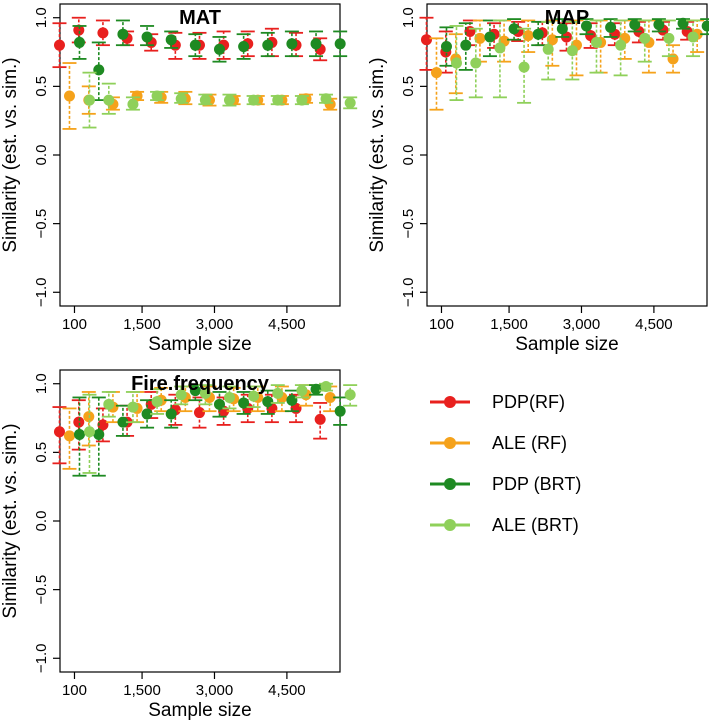  What do you see at coordinates (408, 292) in the screenshot?
I see `y-tick-label: −1.0` at bounding box center [408, 292].